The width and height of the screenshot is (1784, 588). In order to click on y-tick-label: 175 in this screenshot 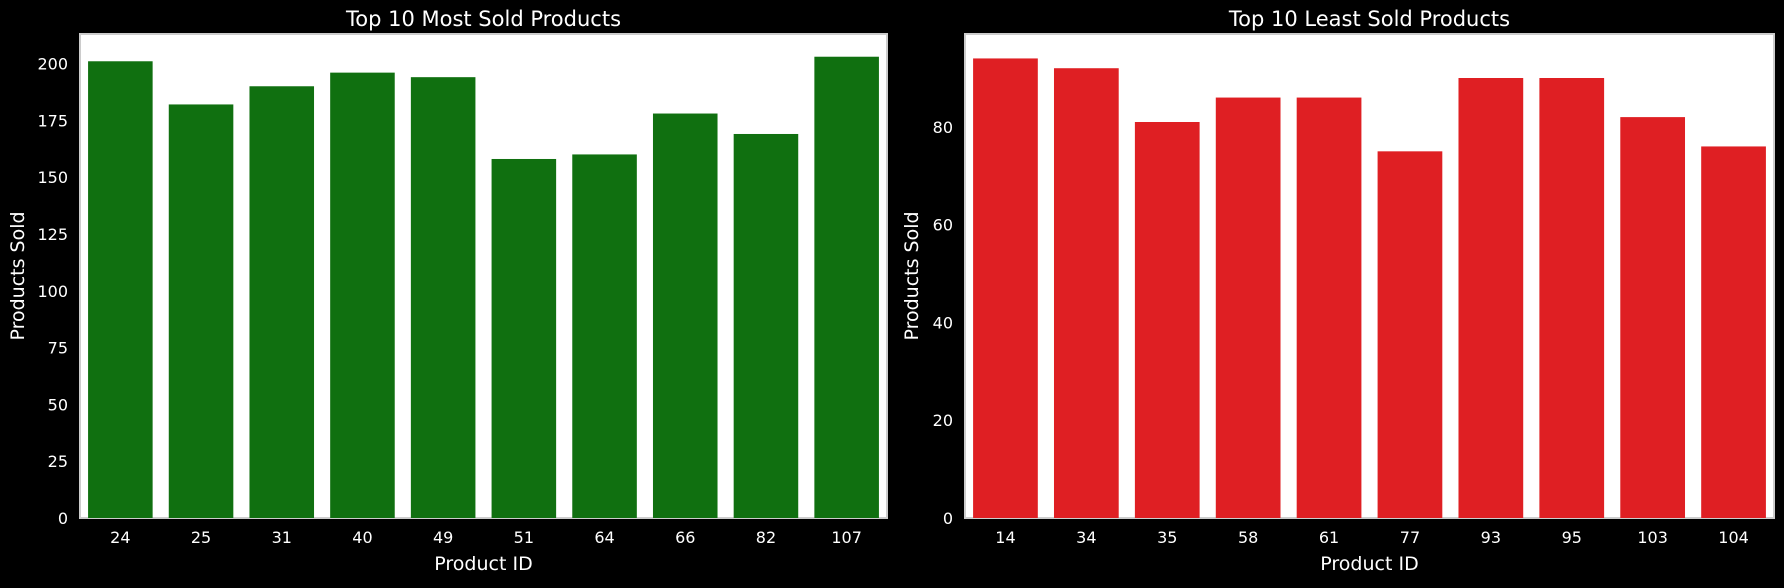, I will do `click(52, 120)`.